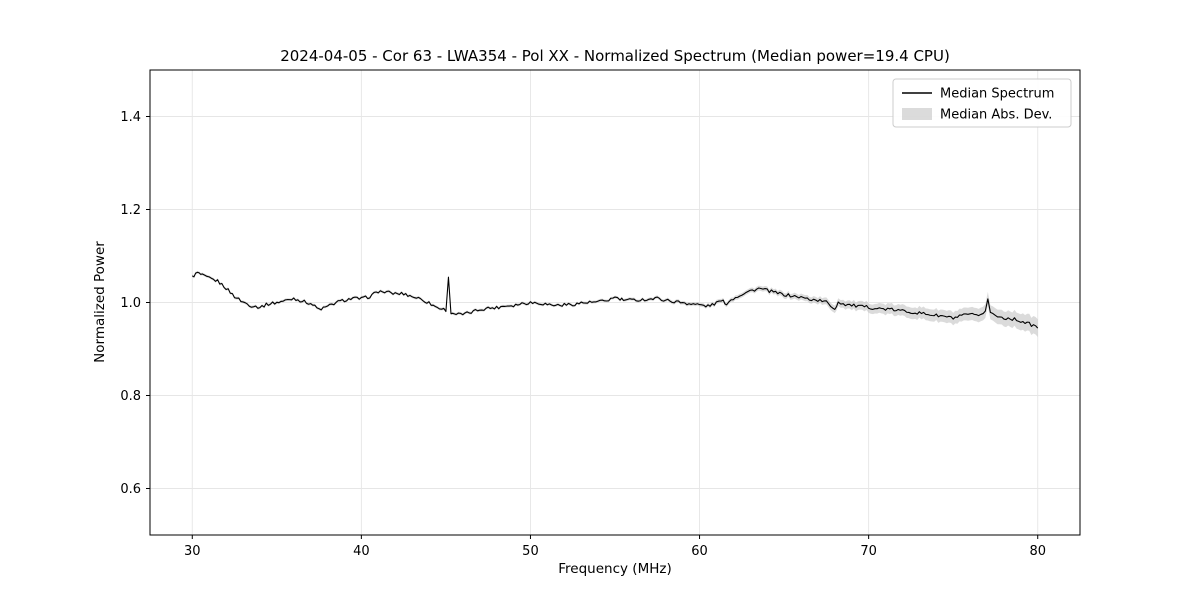  Describe the element at coordinates (130, 210) in the screenshot. I see `y-tick-label: 1.2` at that location.